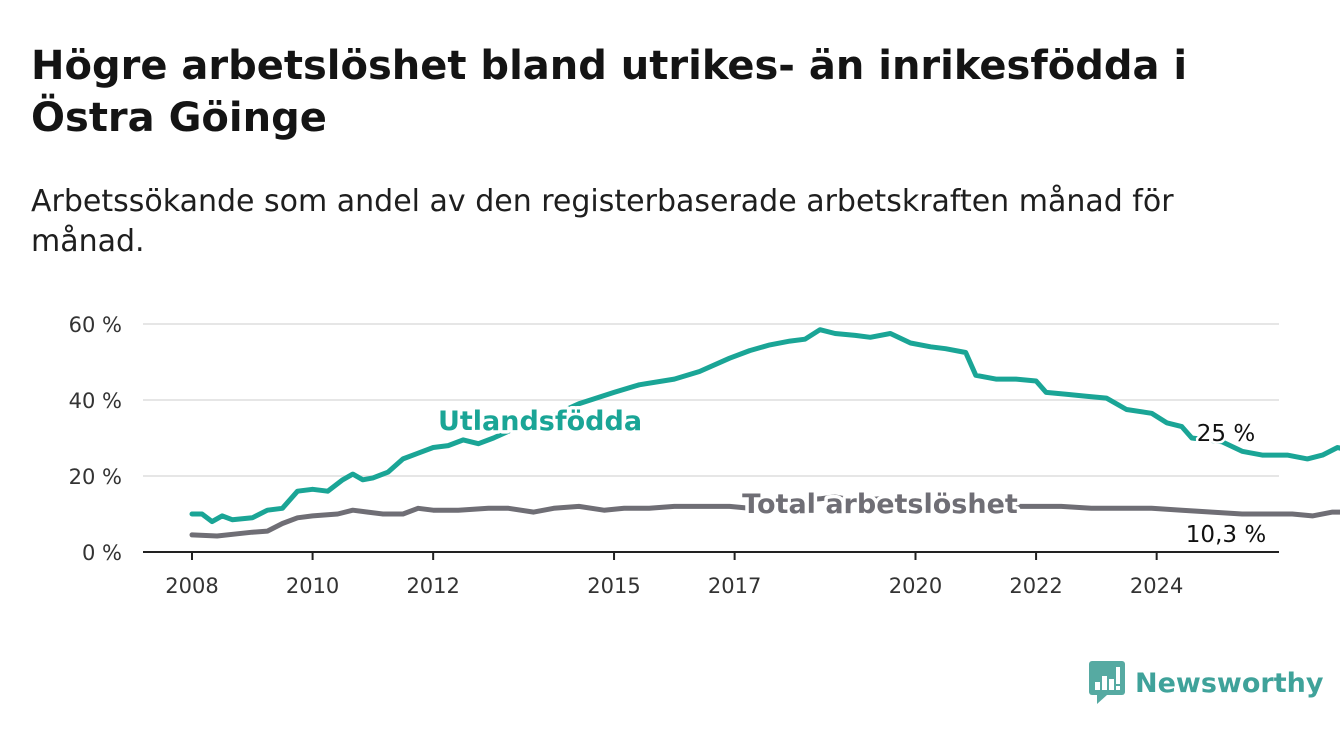 The width and height of the screenshot is (1340, 734). I want to click on end-value-label-total: 10,3 %, so click(1226, 535).